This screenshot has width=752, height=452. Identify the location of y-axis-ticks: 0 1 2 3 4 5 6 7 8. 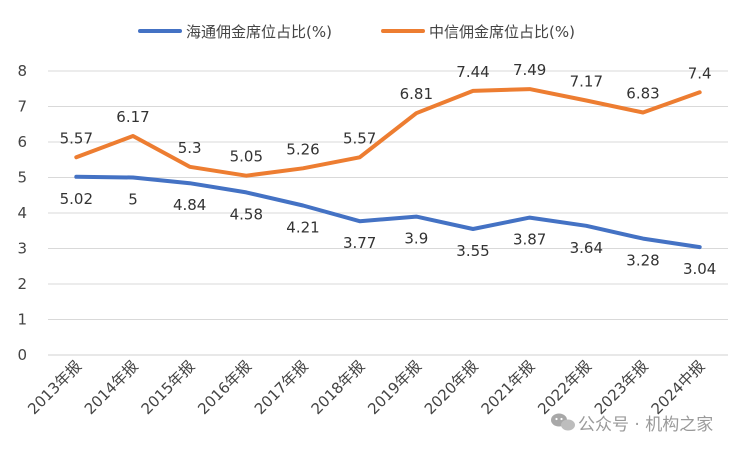
(22, 213).